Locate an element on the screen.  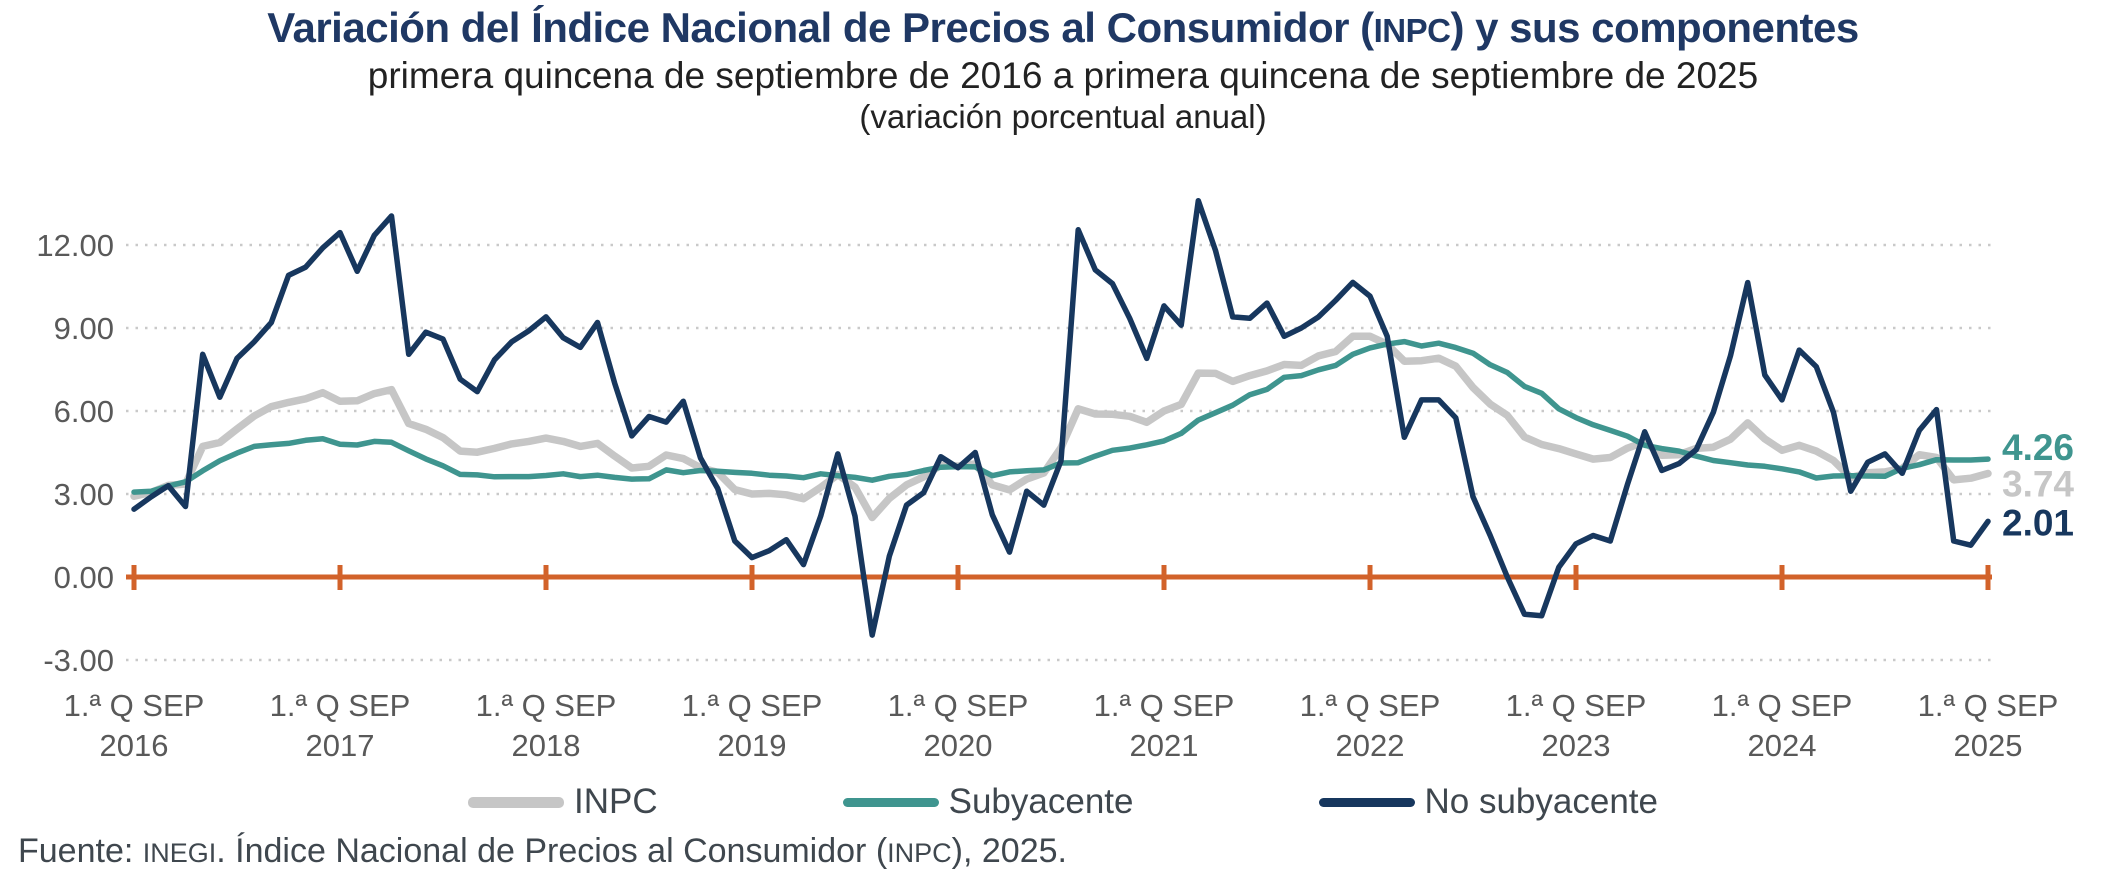
y-axis-label: 0.00 is located at coordinates (84, 577).